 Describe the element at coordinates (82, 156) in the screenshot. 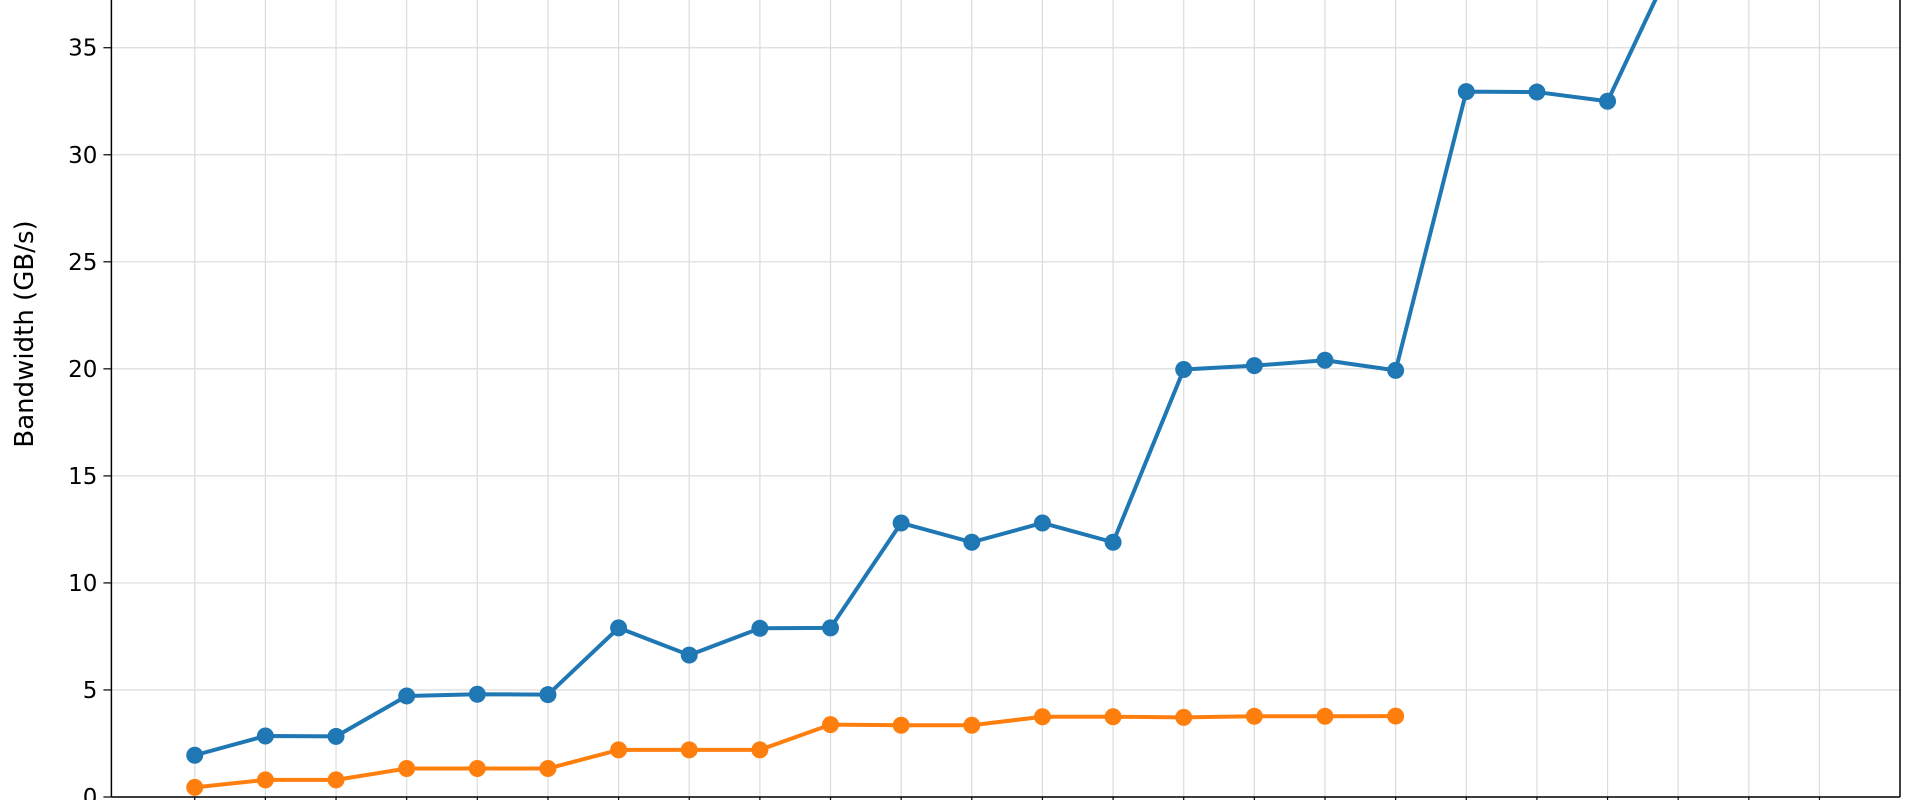

I see `y-tick-label: 30` at that location.